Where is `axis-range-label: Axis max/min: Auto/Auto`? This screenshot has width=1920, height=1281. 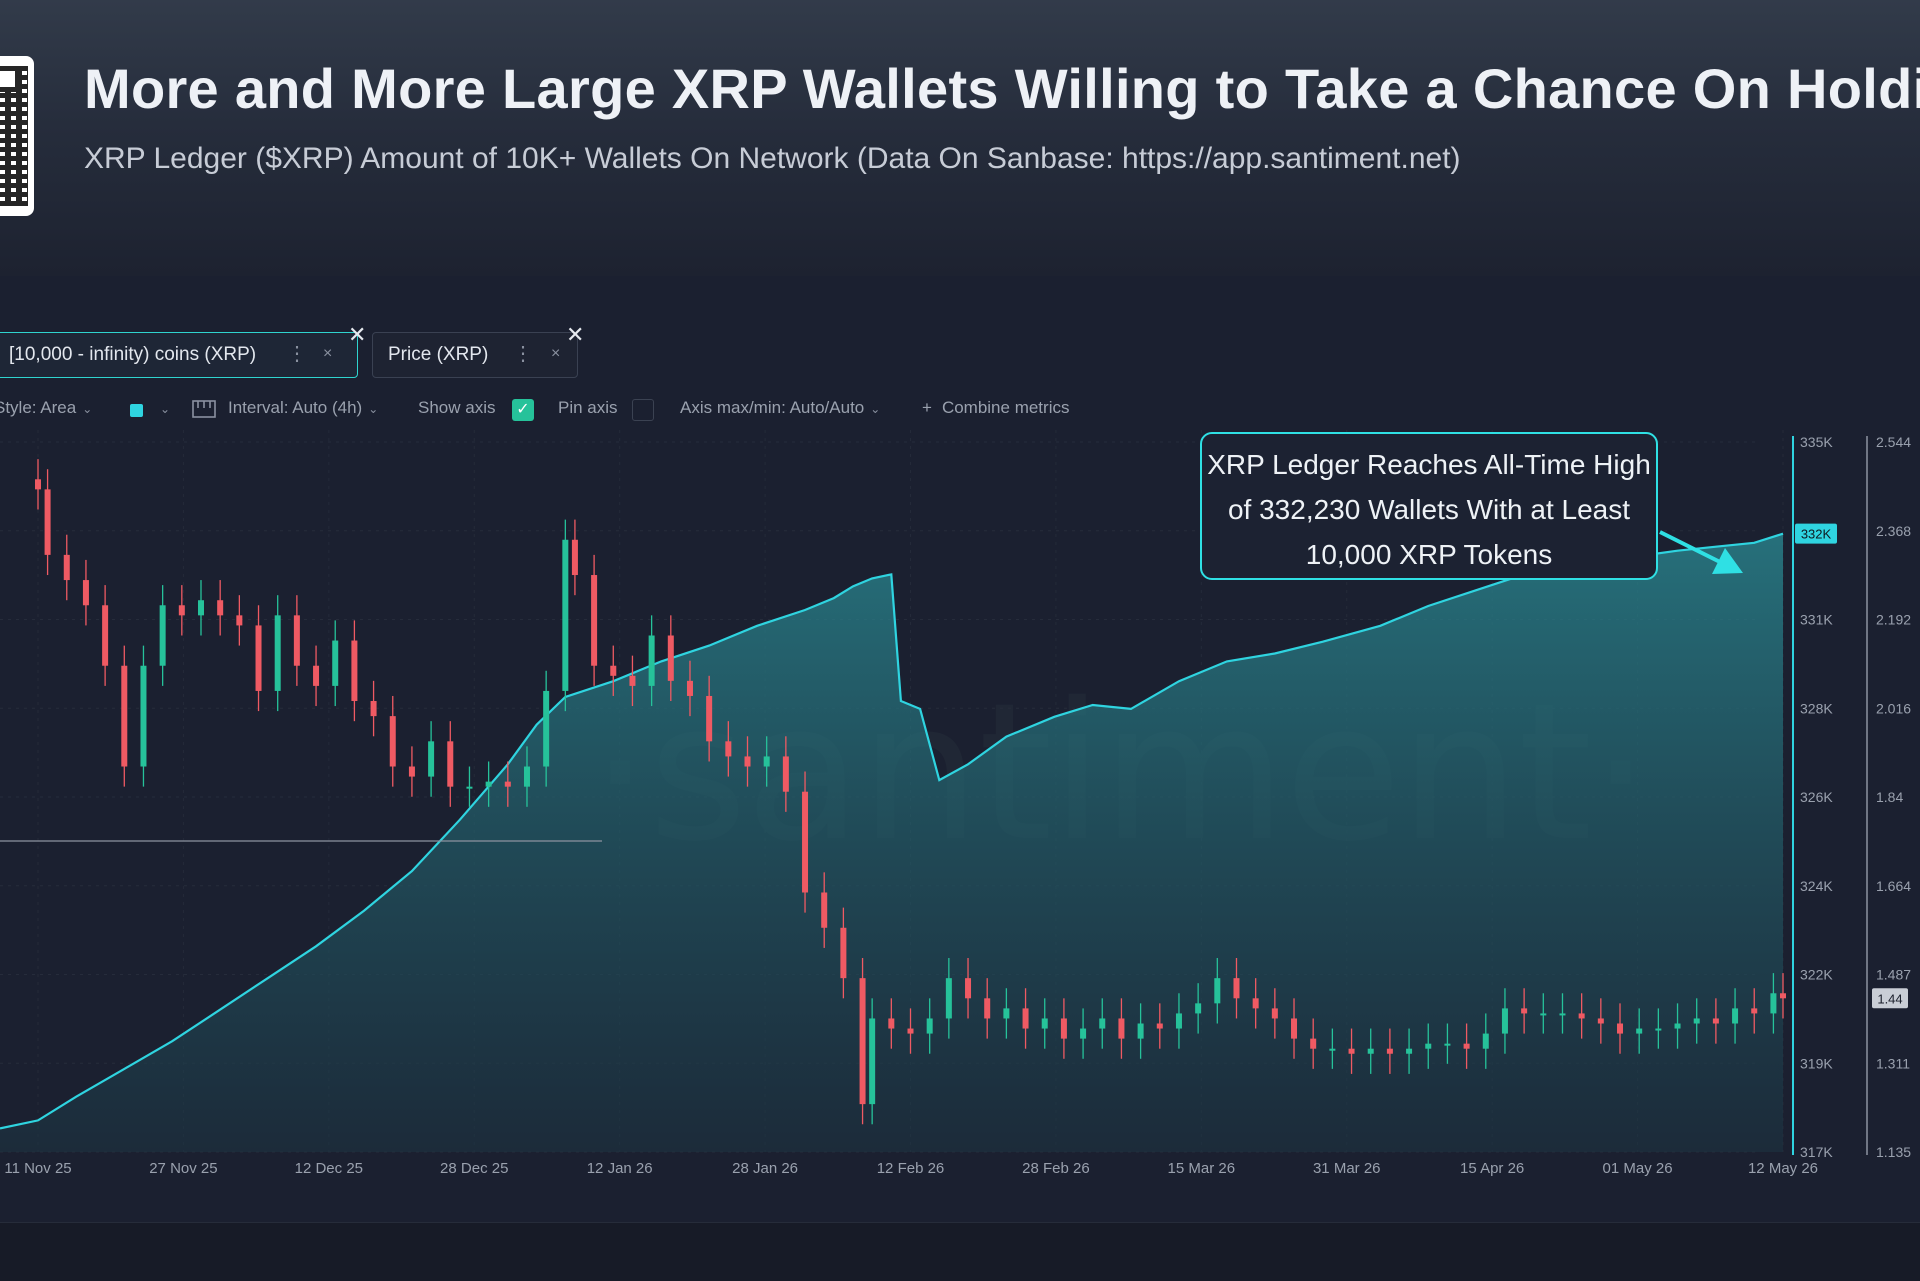 axis-range-label: Axis max/min: Auto/Auto is located at coordinates (772, 407).